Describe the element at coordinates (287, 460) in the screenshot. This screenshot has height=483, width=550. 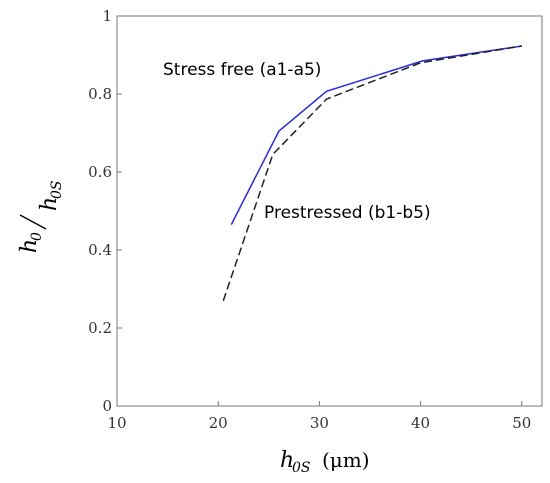
I see `x-axis-label-main: h` at that location.